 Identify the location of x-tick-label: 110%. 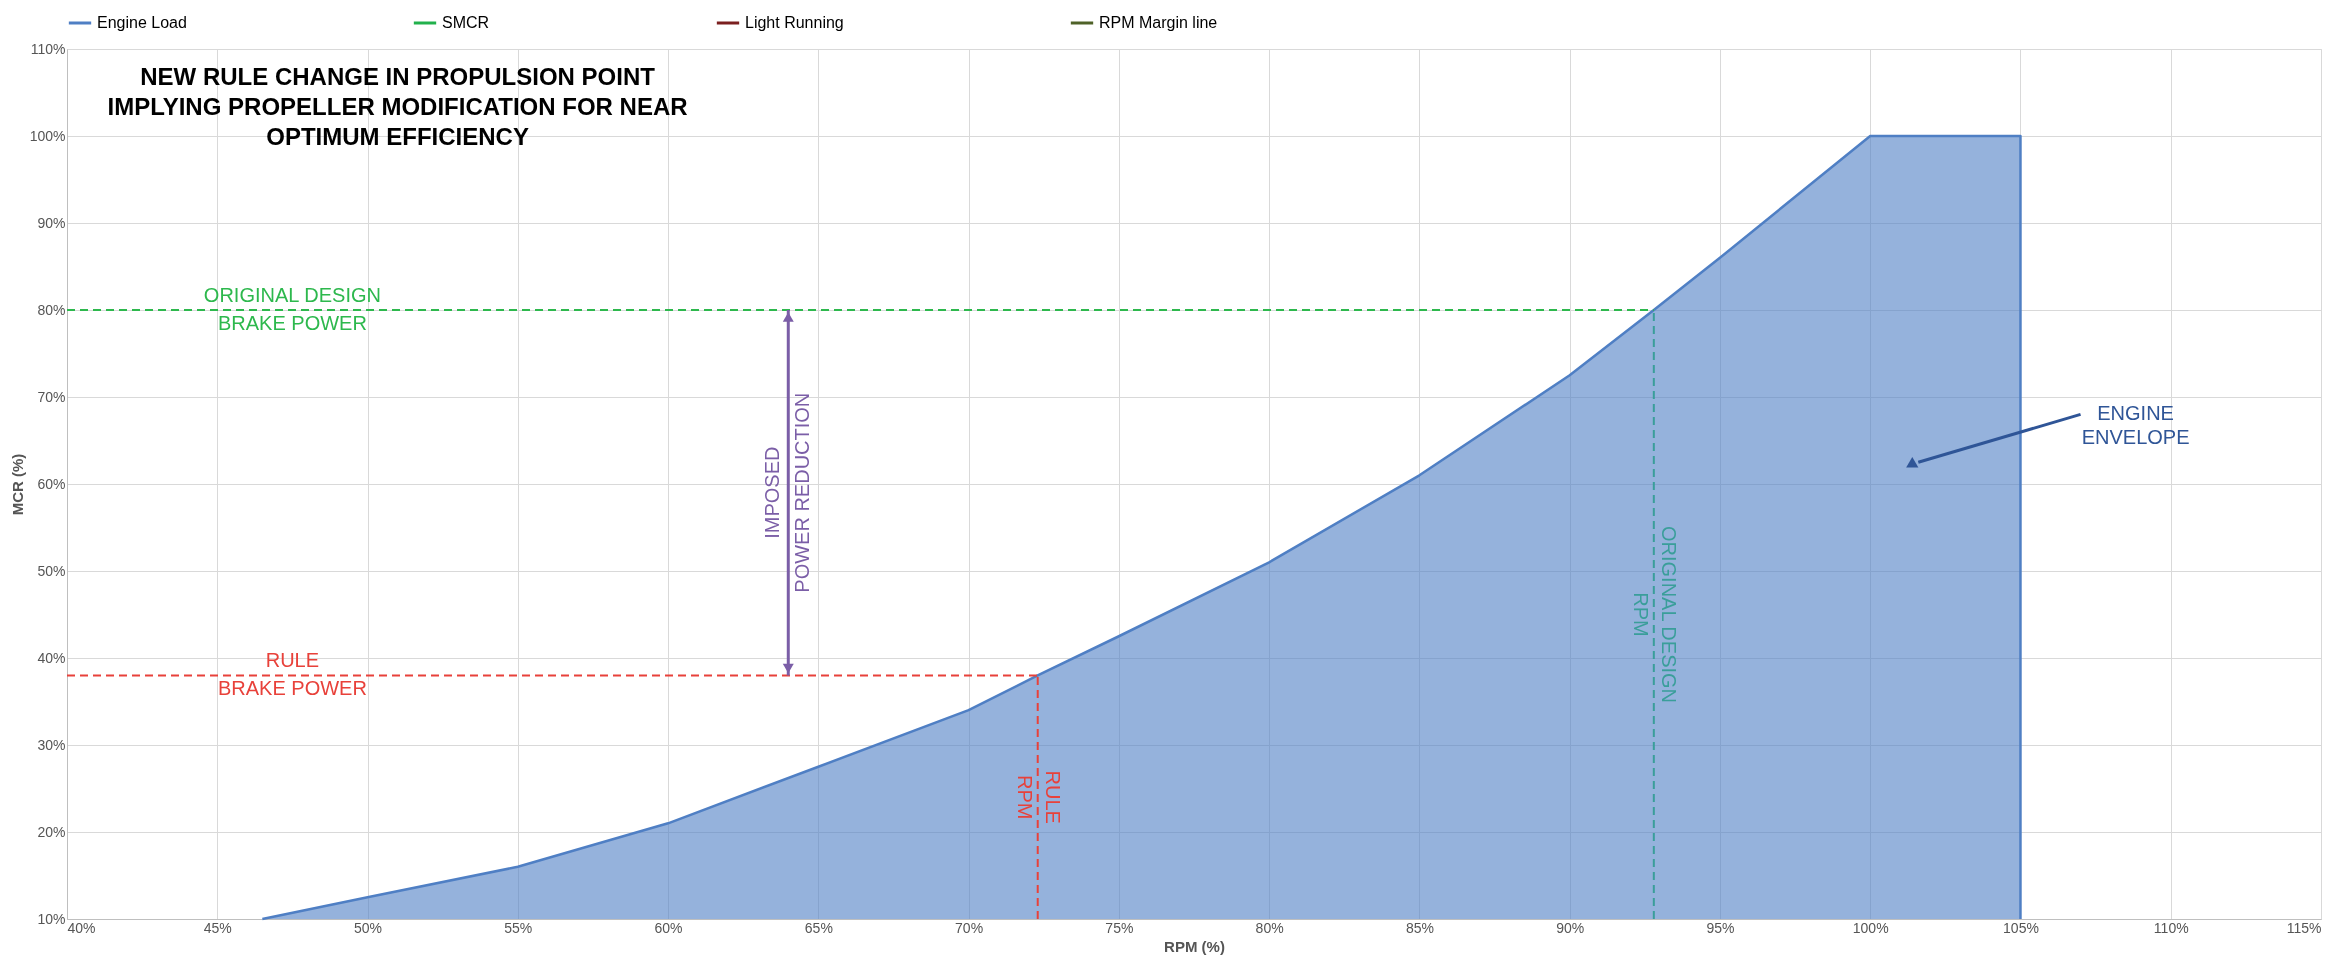
(2171, 927).